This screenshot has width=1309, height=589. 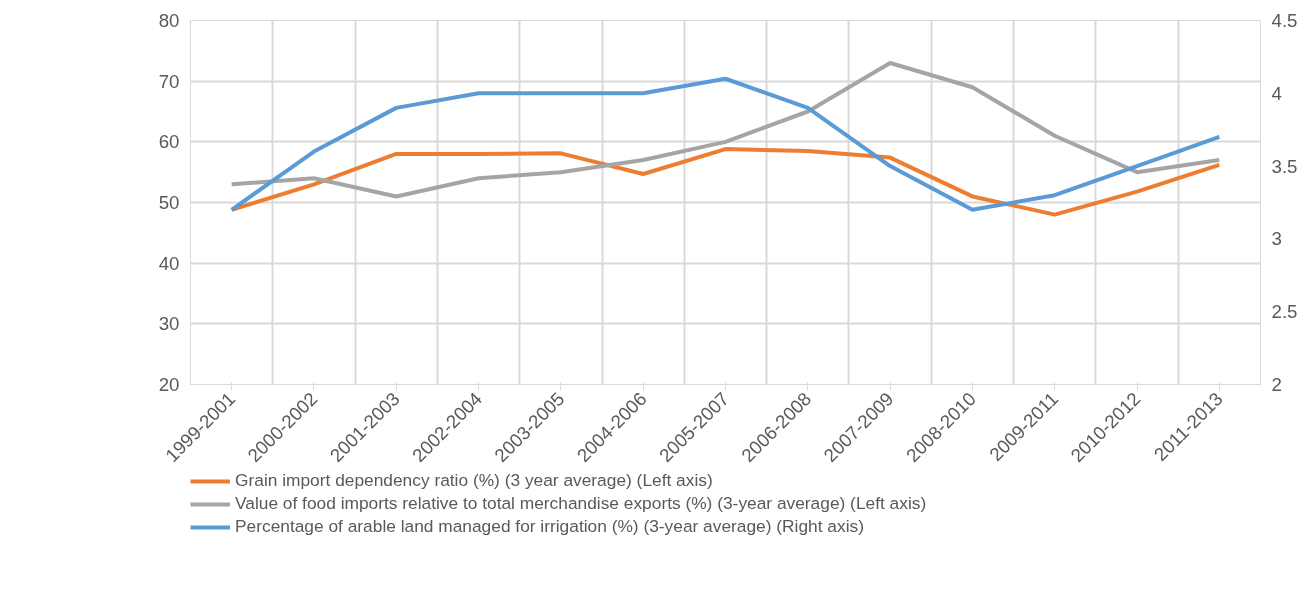 What do you see at coordinates (1284, 312) in the screenshot?
I see `y2-tick-label: 2.5` at bounding box center [1284, 312].